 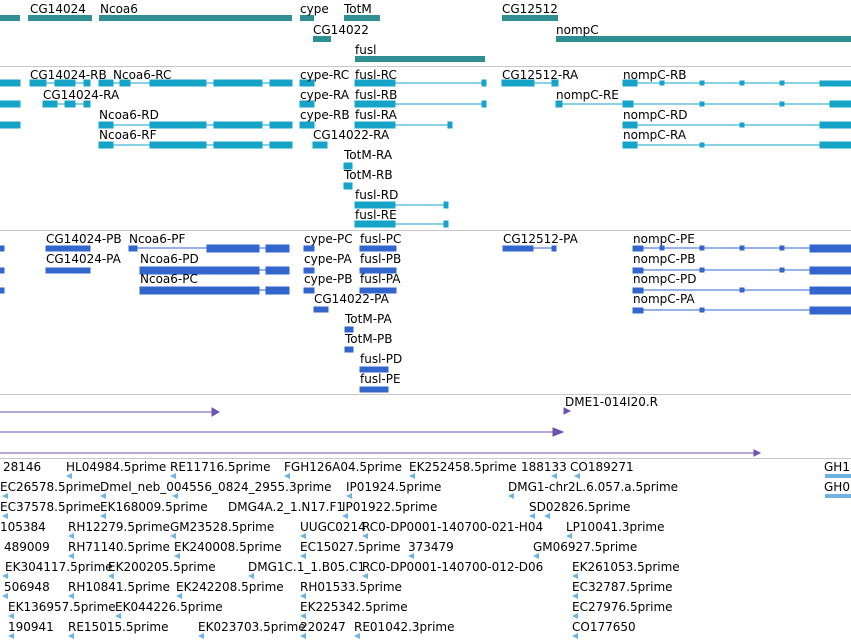 What do you see at coordinates (741, 310) in the screenshot?
I see `protein-nompC-PA-glyph` at bounding box center [741, 310].